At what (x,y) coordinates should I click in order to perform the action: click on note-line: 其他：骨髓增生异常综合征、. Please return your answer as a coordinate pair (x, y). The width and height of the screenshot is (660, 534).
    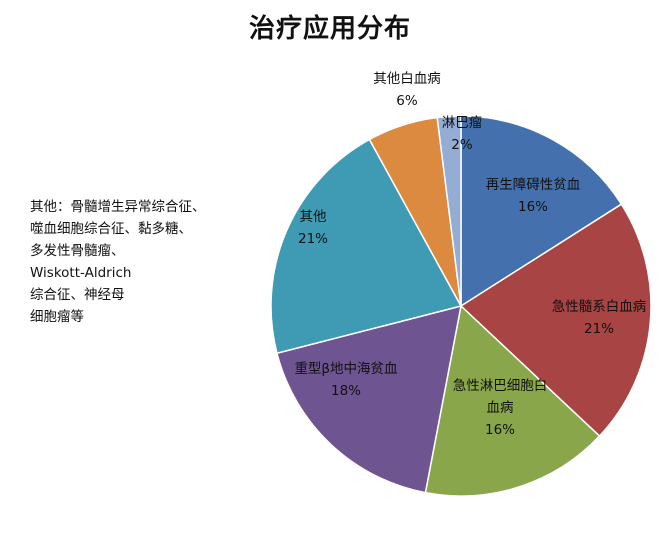
    Looking at the image, I should click on (118, 207).